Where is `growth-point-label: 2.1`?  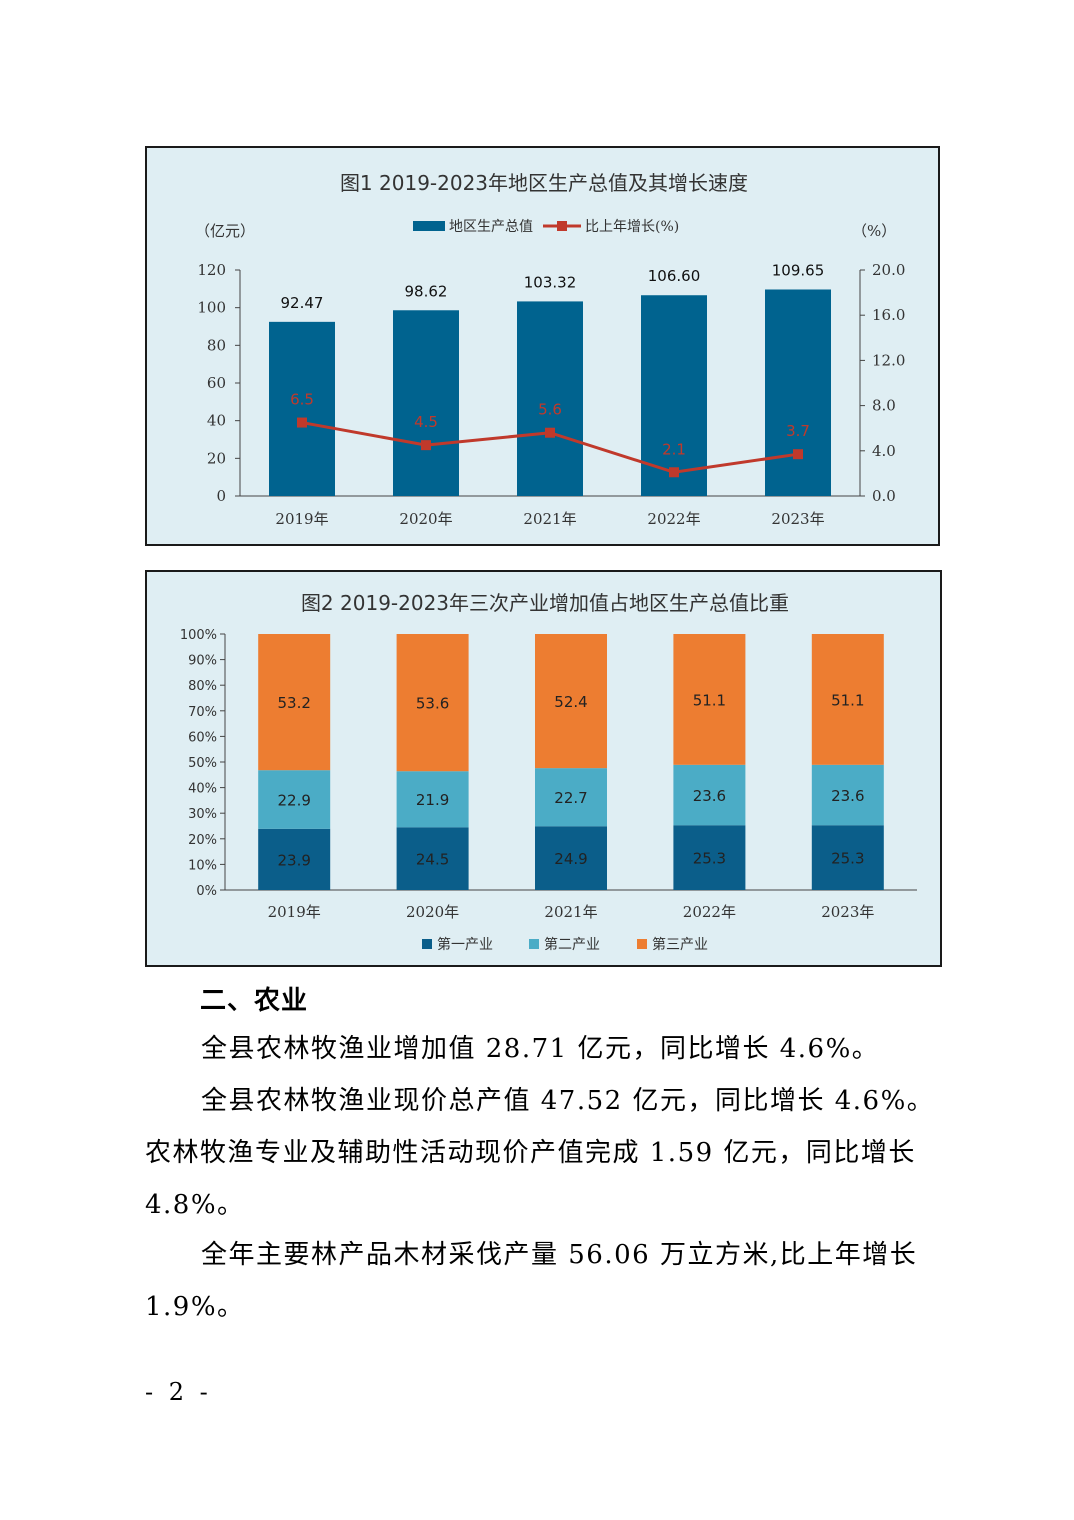
growth-point-label: 2.1 is located at coordinates (674, 449).